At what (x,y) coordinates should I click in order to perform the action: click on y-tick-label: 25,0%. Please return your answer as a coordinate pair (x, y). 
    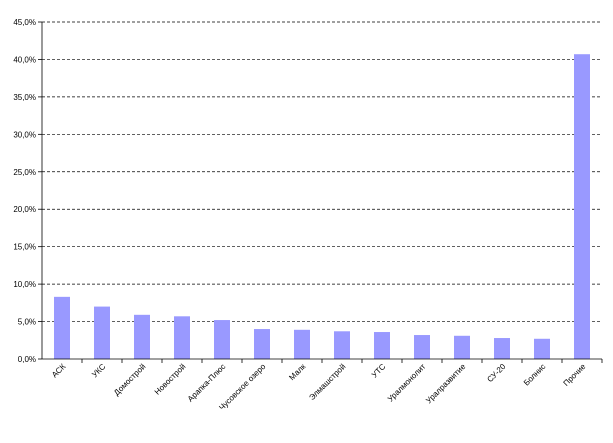
    Looking at the image, I should click on (24, 172).